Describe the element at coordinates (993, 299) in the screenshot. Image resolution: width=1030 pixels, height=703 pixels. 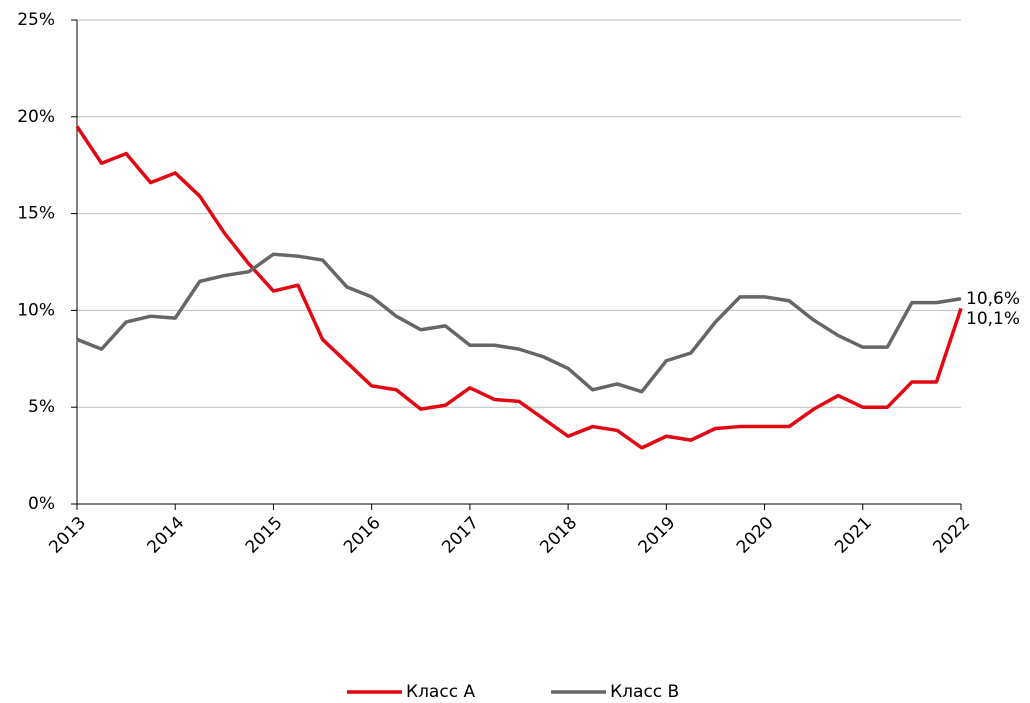
I see `data-label: 10,6%` at that location.